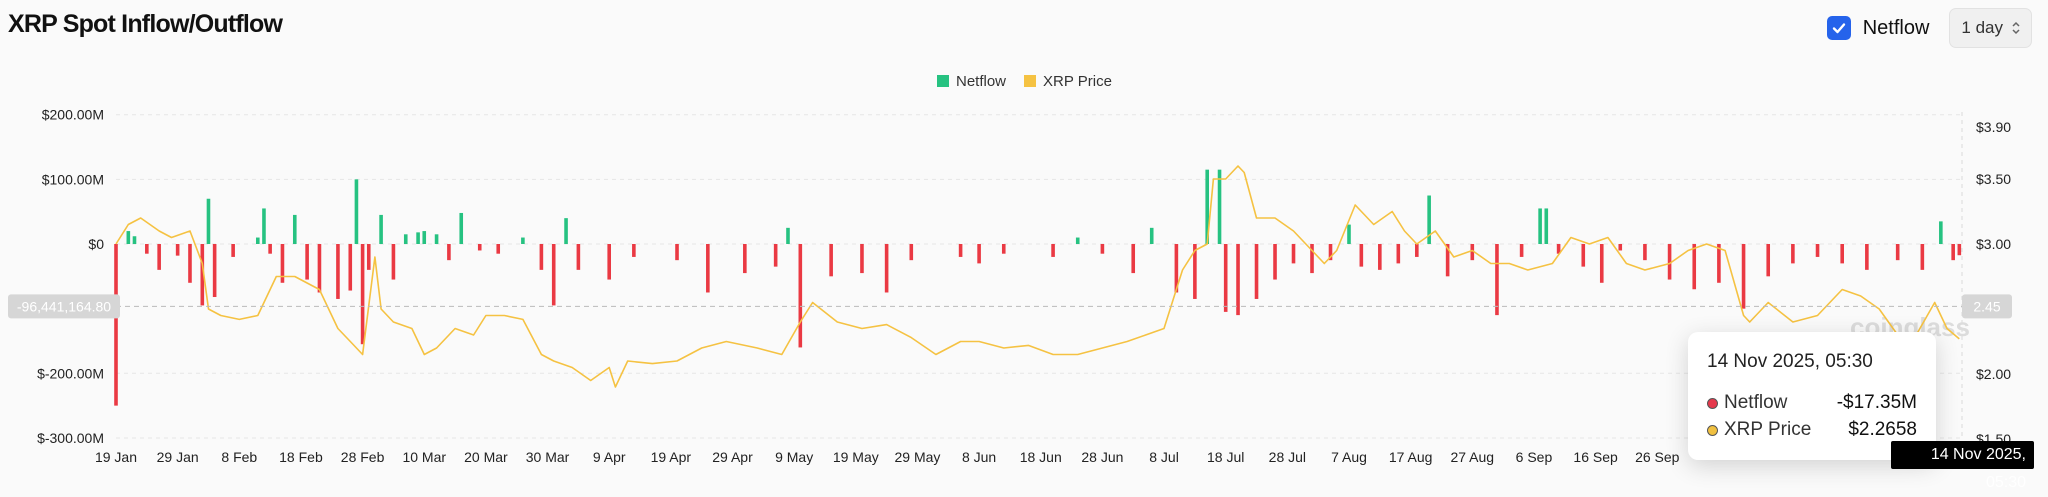 Image resolution: width=2048 pixels, height=497 pixels. What do you see at coordinates (1595, 457) in the screenshot?
I see `x-tick-label: 16 Sep` at bounding box center [1595, 457].